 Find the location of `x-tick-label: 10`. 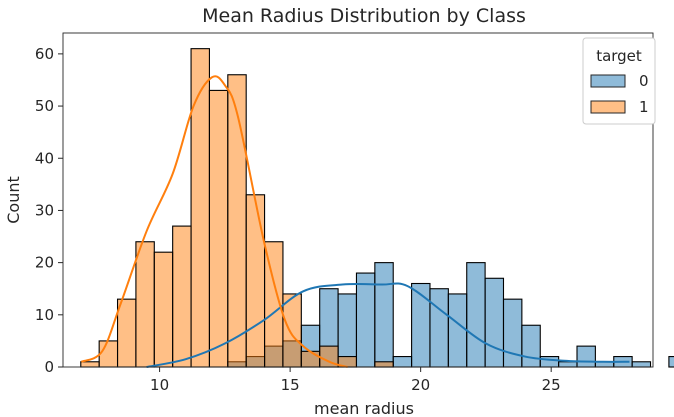

x-tick-label: 10 is located at coordinates (159, 385).